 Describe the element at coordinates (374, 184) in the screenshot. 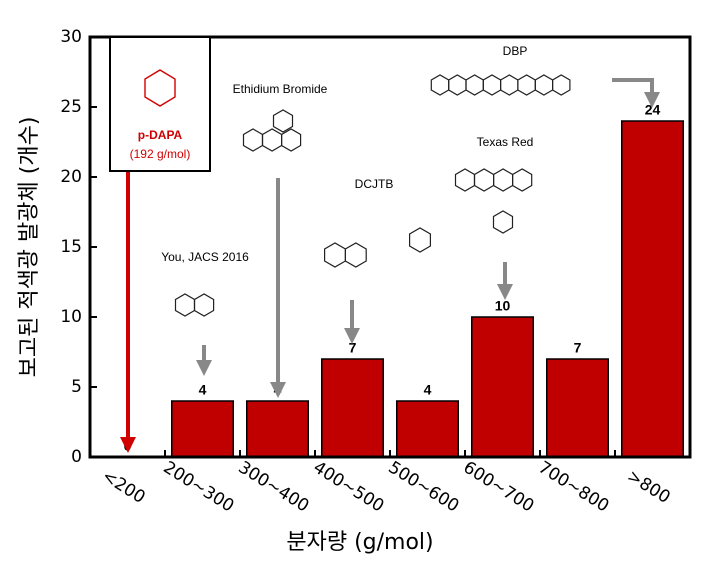

I see `annotation: DCJTB` at that location.